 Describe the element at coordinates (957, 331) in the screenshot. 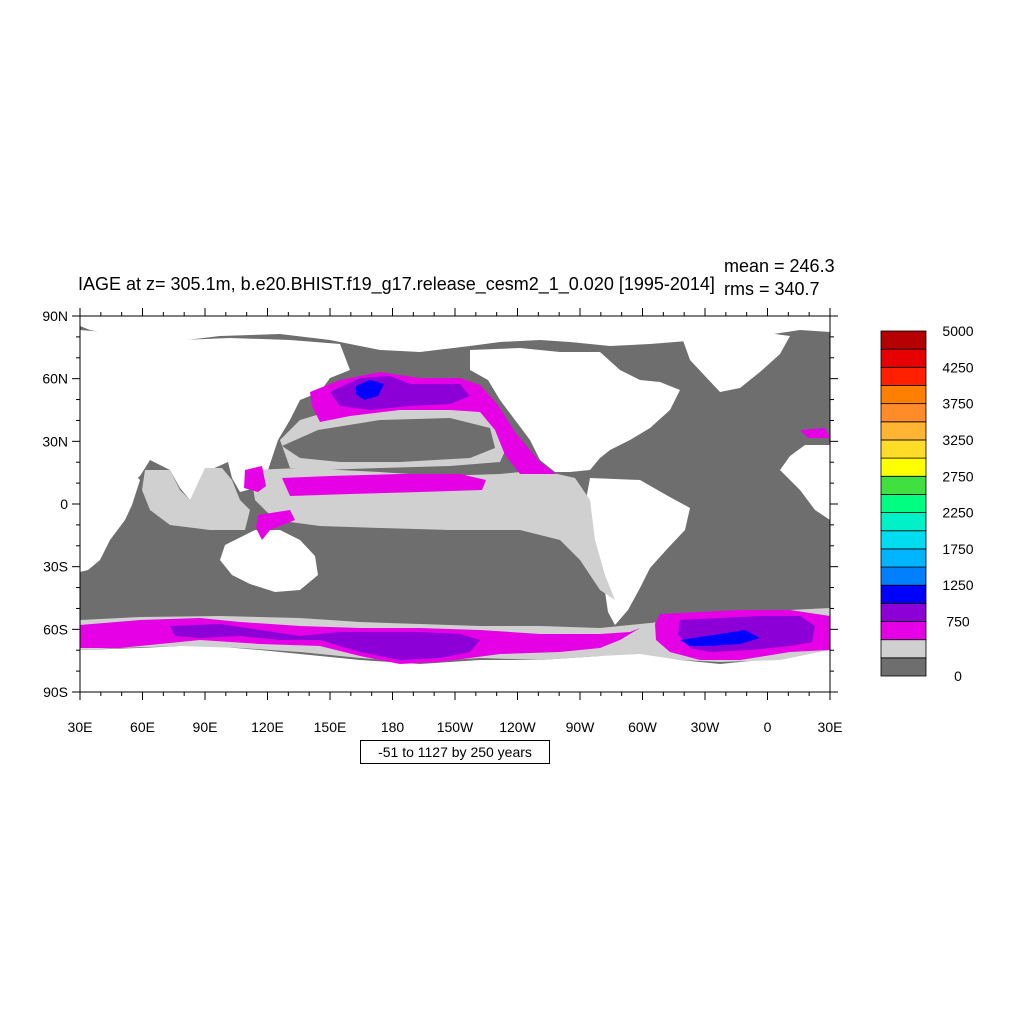

I see `colorbar-label: 5000` at that location.